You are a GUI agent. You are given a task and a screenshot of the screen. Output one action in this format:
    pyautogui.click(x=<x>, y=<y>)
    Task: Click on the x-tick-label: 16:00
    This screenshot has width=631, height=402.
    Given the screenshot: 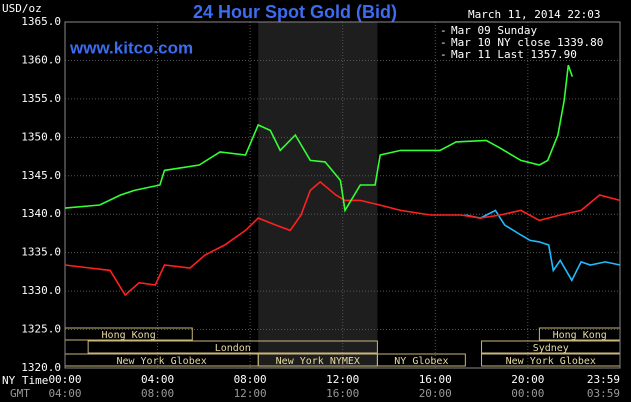 What is the action you would take?
    pyautogui.click(x=435, y=379)
    